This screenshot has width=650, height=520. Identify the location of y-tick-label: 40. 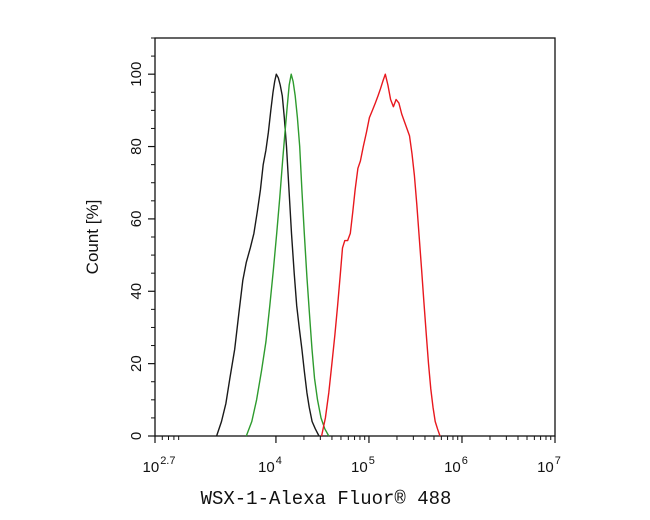
(136, 291).